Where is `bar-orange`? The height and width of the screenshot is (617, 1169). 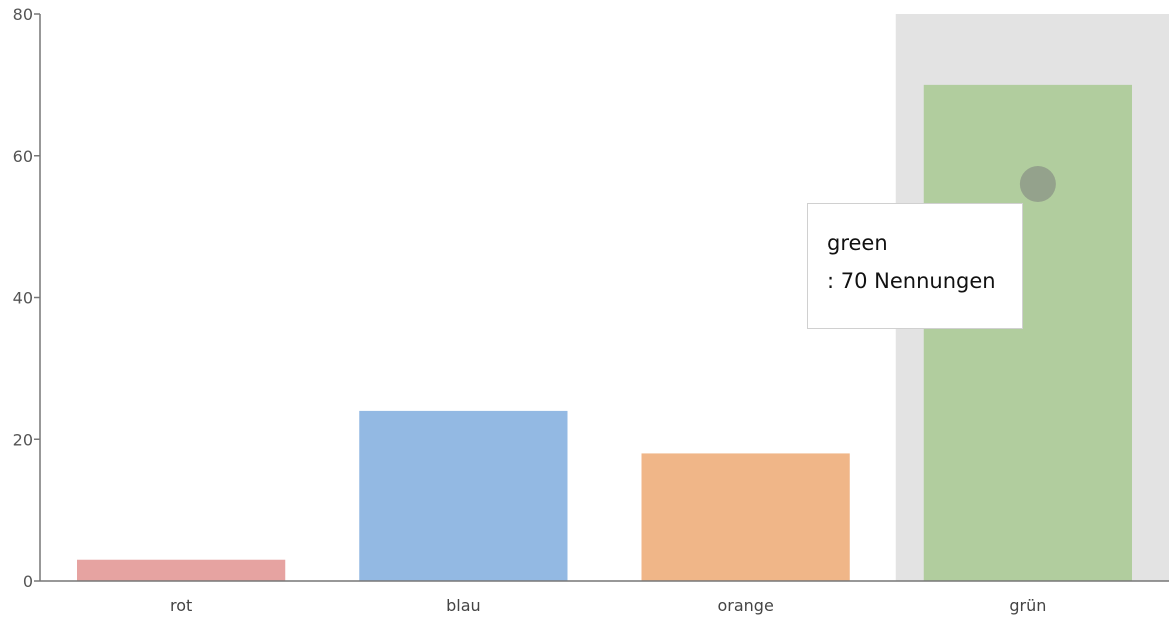 bar-orange is located at coordinates (745, 517).